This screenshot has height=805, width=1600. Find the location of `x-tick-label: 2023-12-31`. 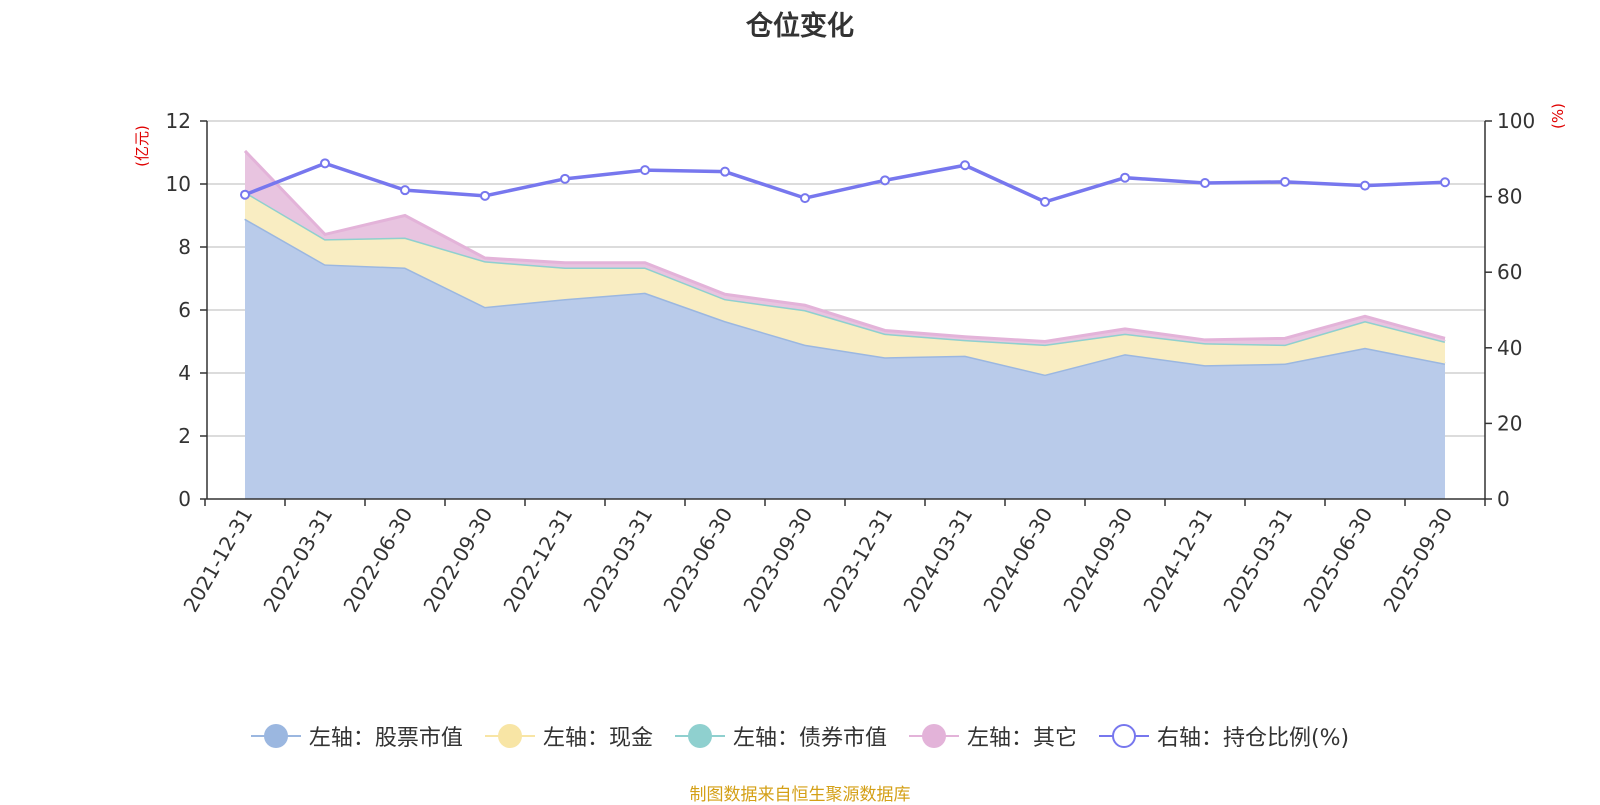

x-tick-label: 2023-12-31 is located at coordinates (857, 560).